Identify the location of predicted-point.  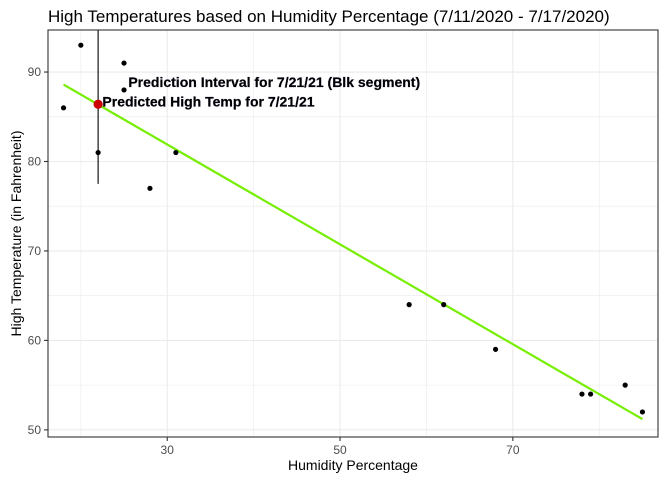
(98, 104).